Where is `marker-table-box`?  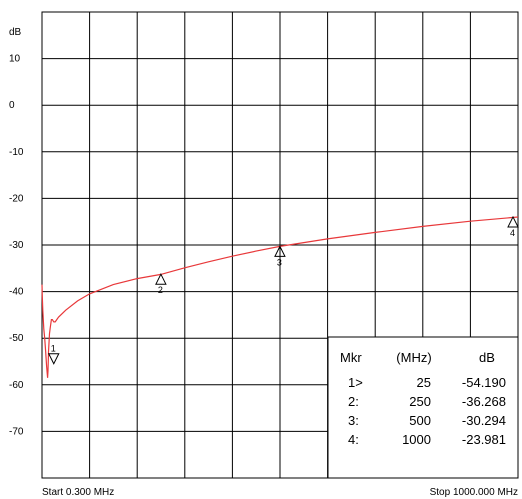
marker-table-box is located at coordinates (423, 407).